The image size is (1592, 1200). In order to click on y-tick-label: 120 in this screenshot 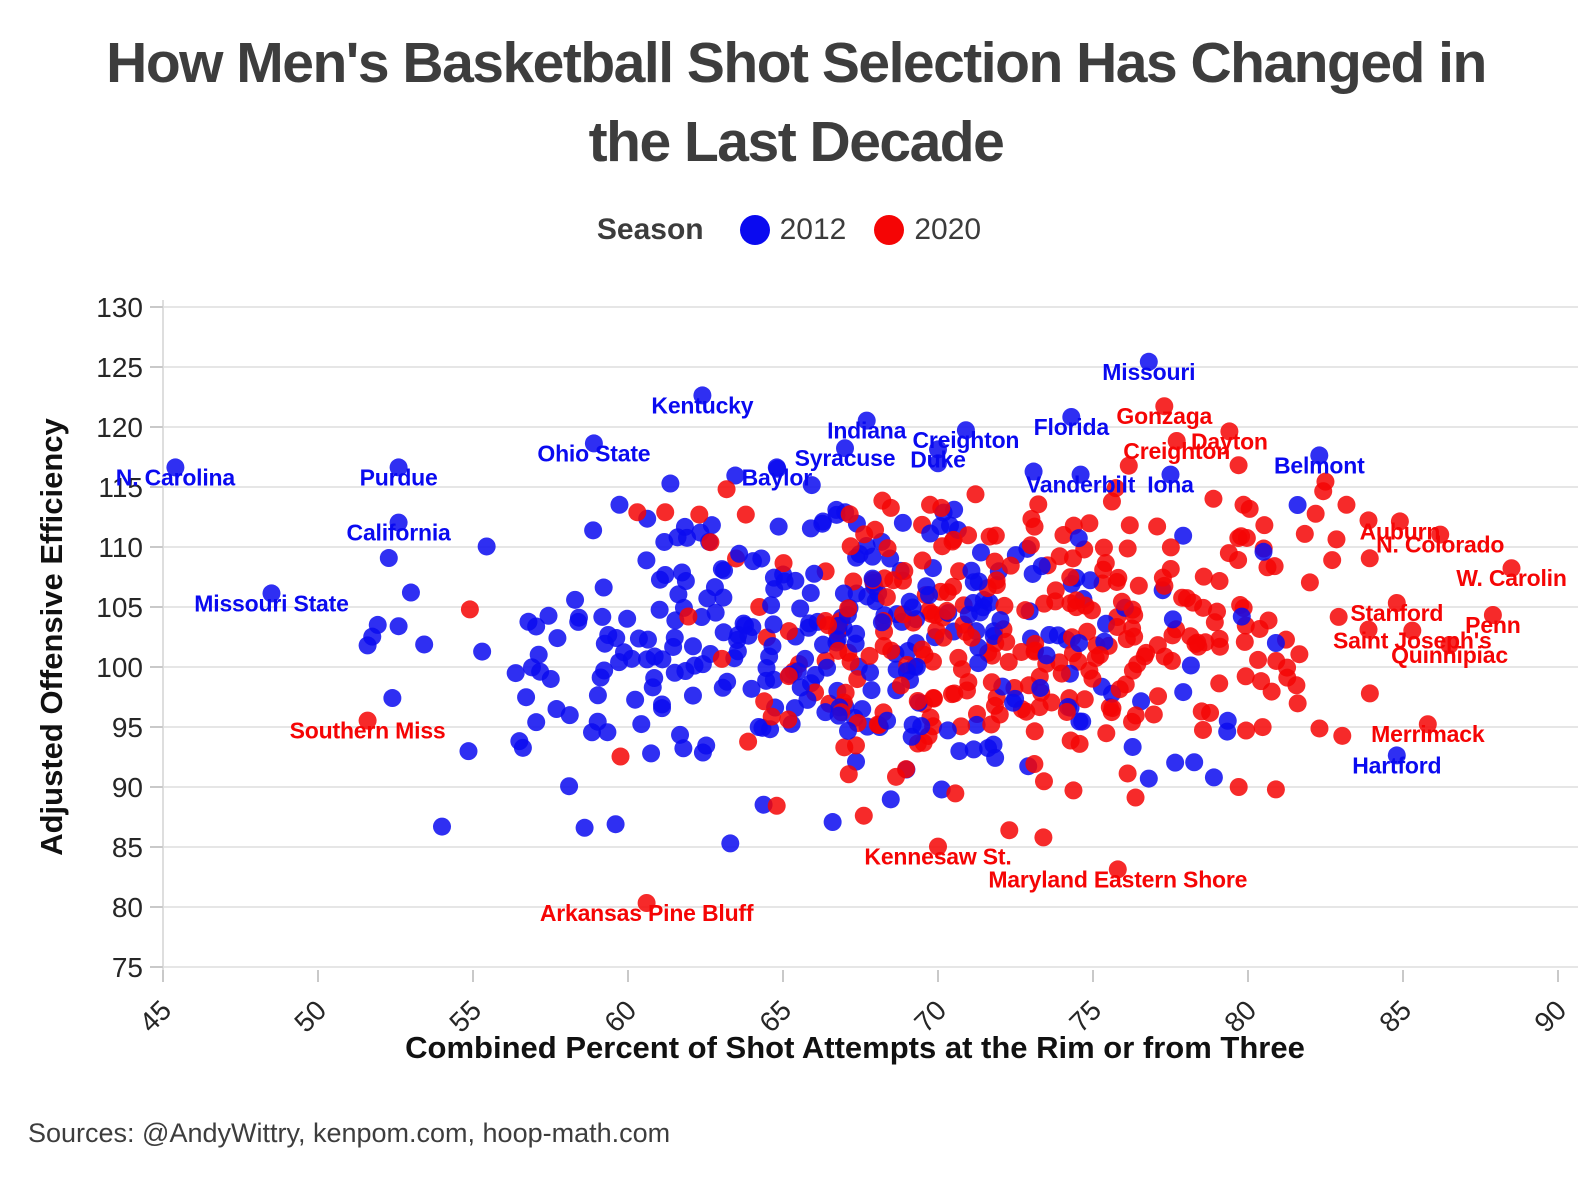, I will do `click(119, 427)`.